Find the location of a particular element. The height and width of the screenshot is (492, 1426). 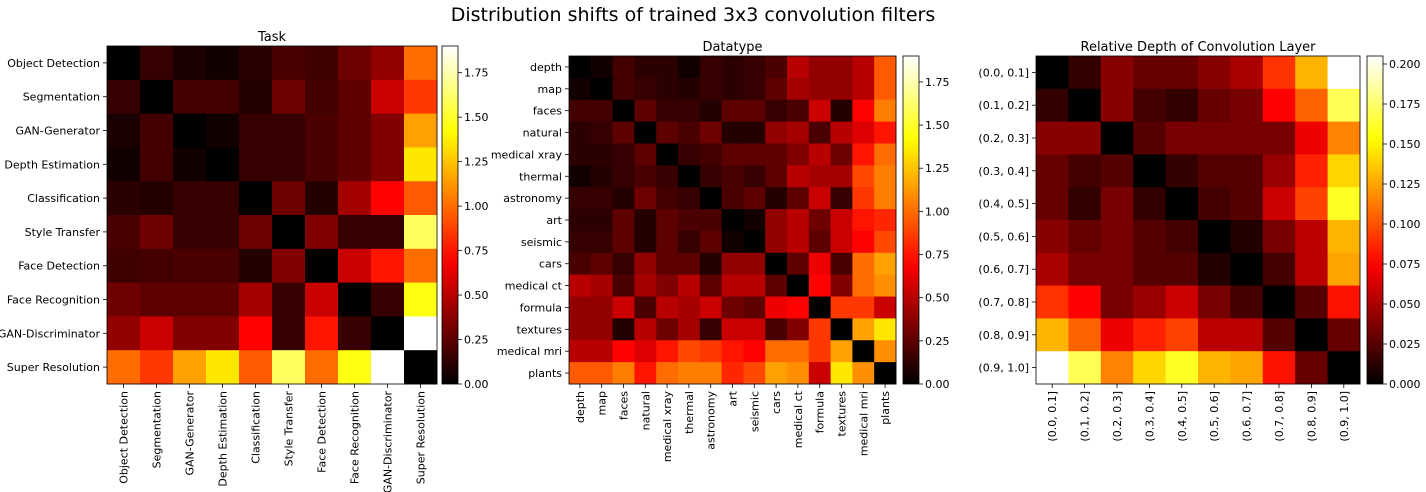

y-tick-label: GAN-Generator is located at coordinates (57, 131).